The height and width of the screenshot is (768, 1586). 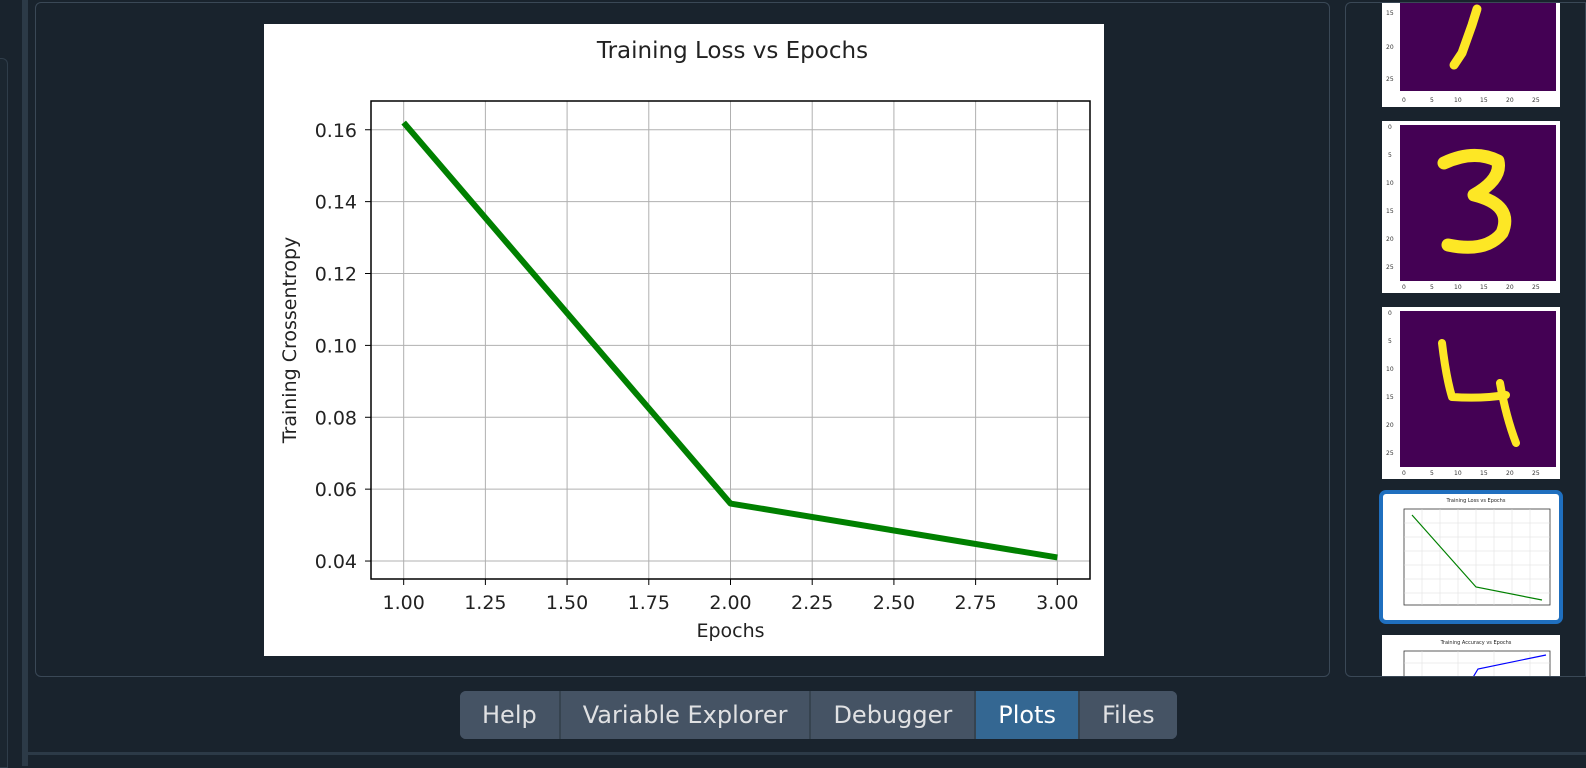 I want to click on bottom-border, so click(x=807, y=753).